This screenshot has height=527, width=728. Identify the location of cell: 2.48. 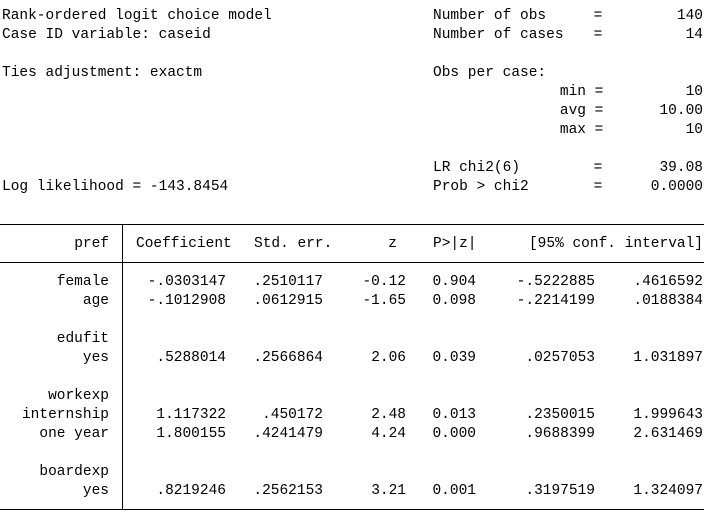
(388, 415).